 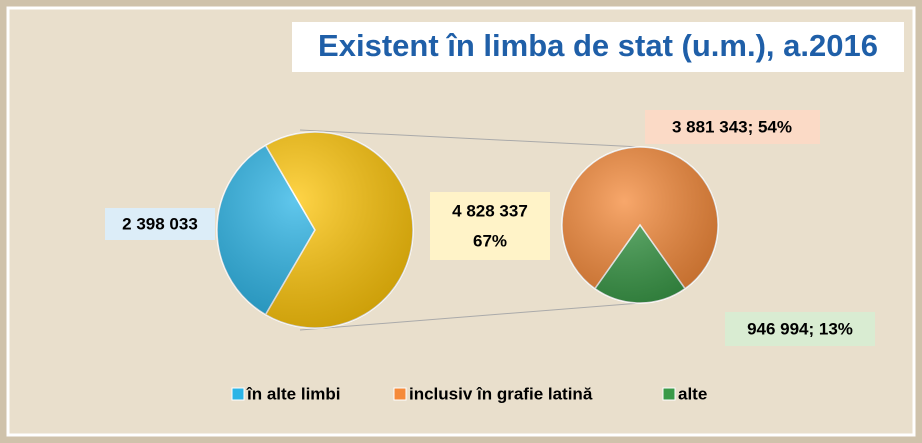 I want to click on title-box, so click(x=598, y=47).